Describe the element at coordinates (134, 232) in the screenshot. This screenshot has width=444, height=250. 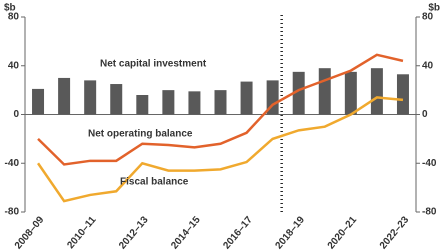
I see `x-tick-label: 2012–13` at that location.